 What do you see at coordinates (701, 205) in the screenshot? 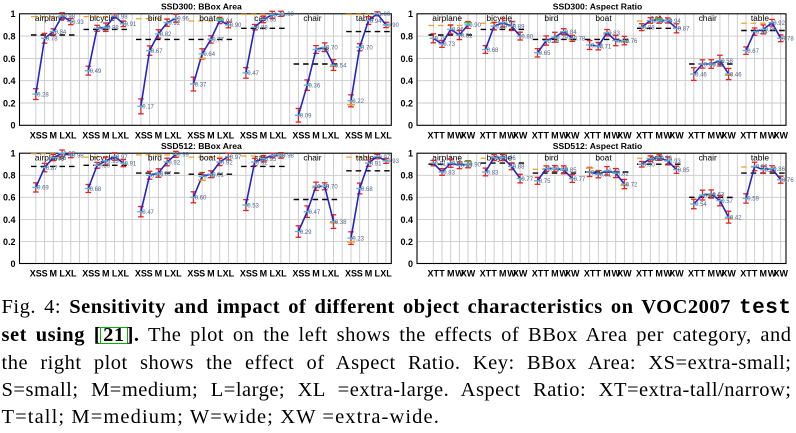
I see `svg-text: 0.54` at bounding box center [701, 205].